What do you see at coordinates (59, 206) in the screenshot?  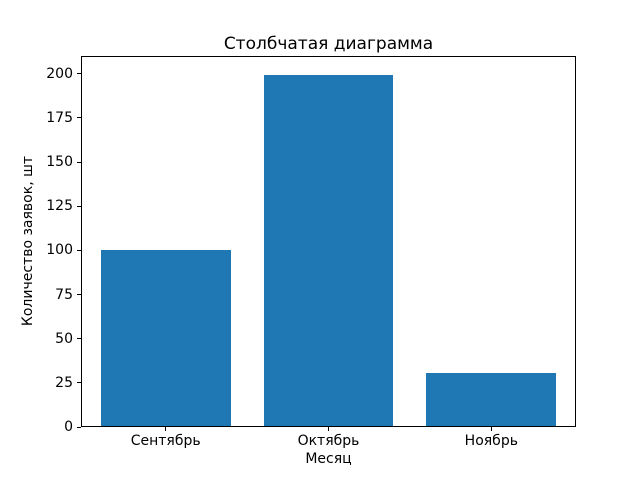 I see `y-tick-label: 125` at bounding box center [59, 206].